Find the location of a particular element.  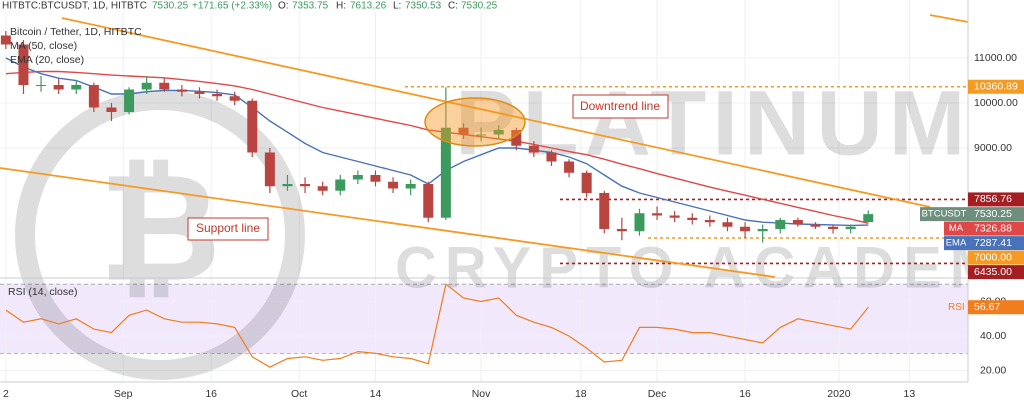

last-price-label-tag-bg is located at coordinates (944, 214).